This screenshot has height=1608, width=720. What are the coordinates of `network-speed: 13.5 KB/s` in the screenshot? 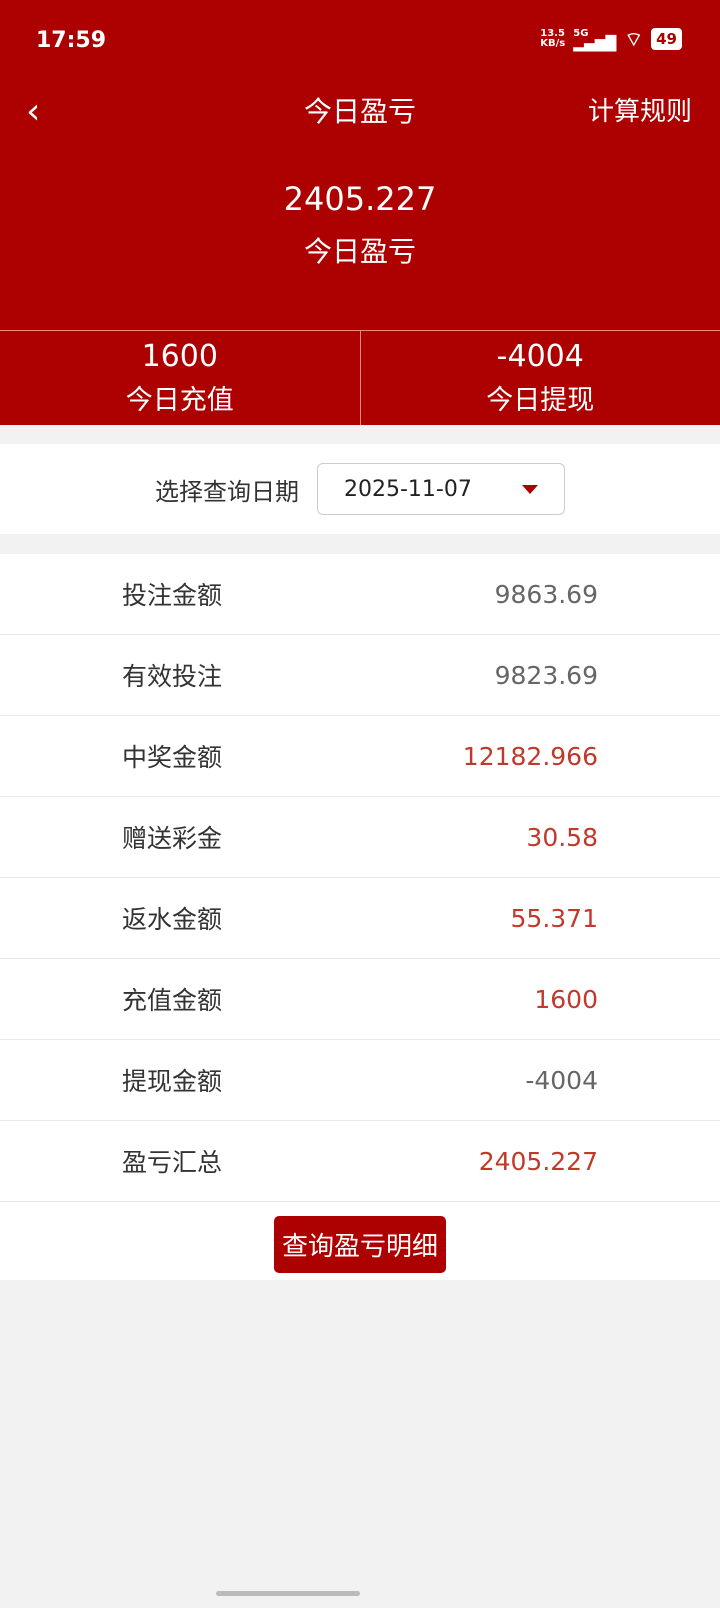 It's located at (552, 39).